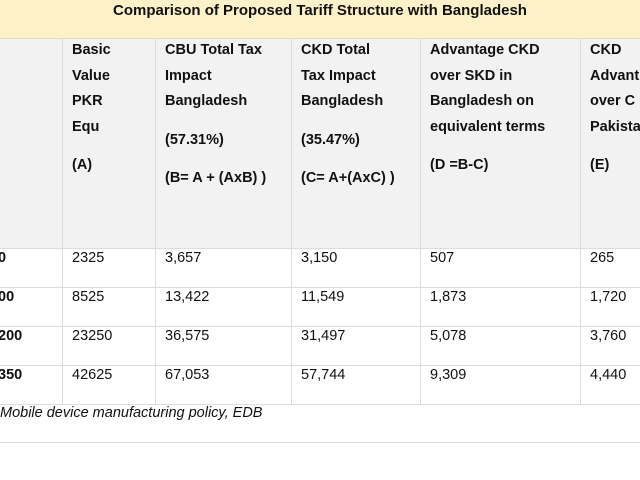 This screenshot has height=480, width=640. What do you see at coordinates (213, 50) in the screenshot?
I see `header-line: CBU Total Tax` at bounding box center [213, 50].